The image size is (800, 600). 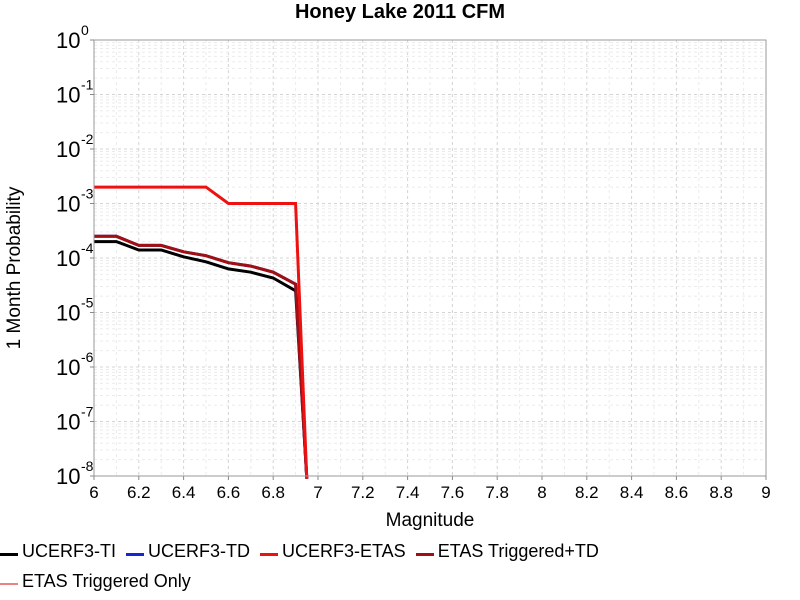 What do you see at coordinates (344, 550) in the screenshot?
I see `legend-label: UCERF3-ETAS` at bounding box center [344, 550].